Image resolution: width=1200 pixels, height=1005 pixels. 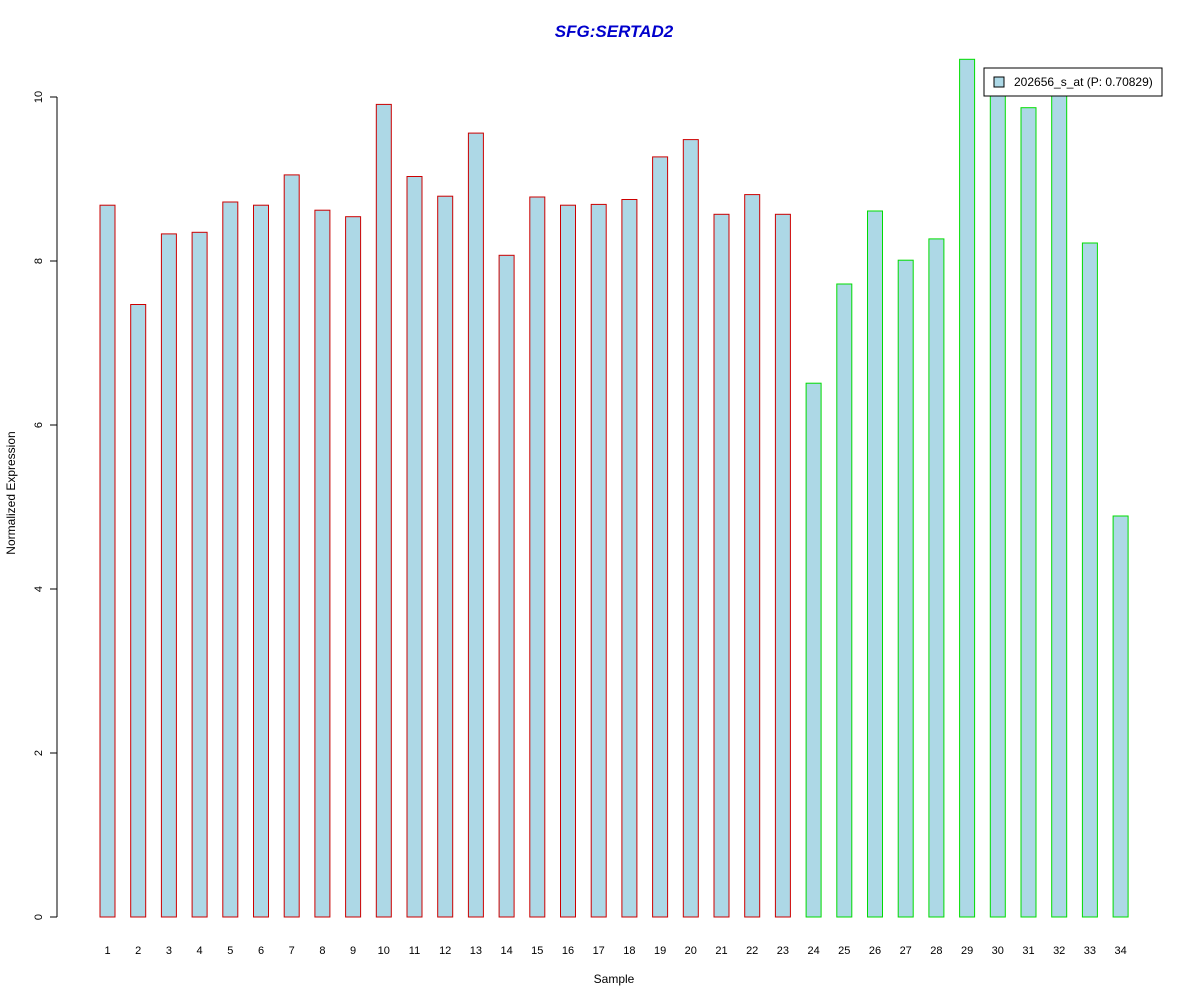 I want to click on x-tick-label: 27, so click(x=906, y=951).